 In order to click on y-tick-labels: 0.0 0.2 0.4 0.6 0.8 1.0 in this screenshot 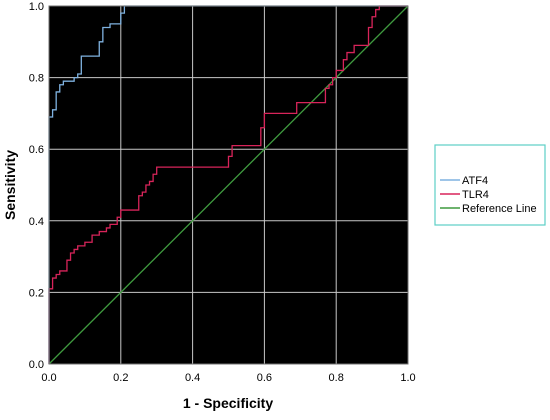, I will do `click(36, 186)`.